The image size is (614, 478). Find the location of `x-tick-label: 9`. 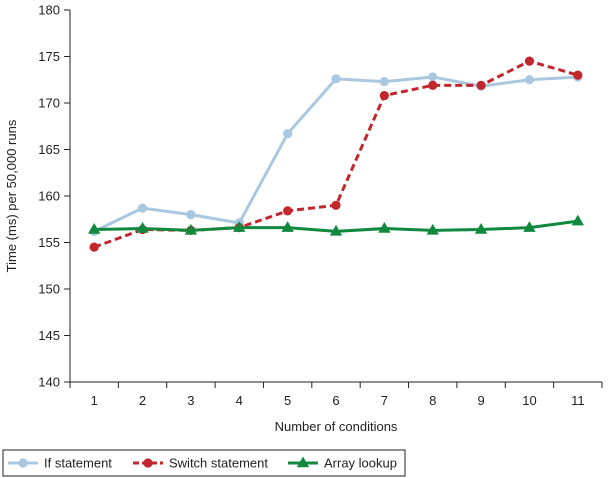

x-tick-label: 9 is located at coordinates (480, 400).